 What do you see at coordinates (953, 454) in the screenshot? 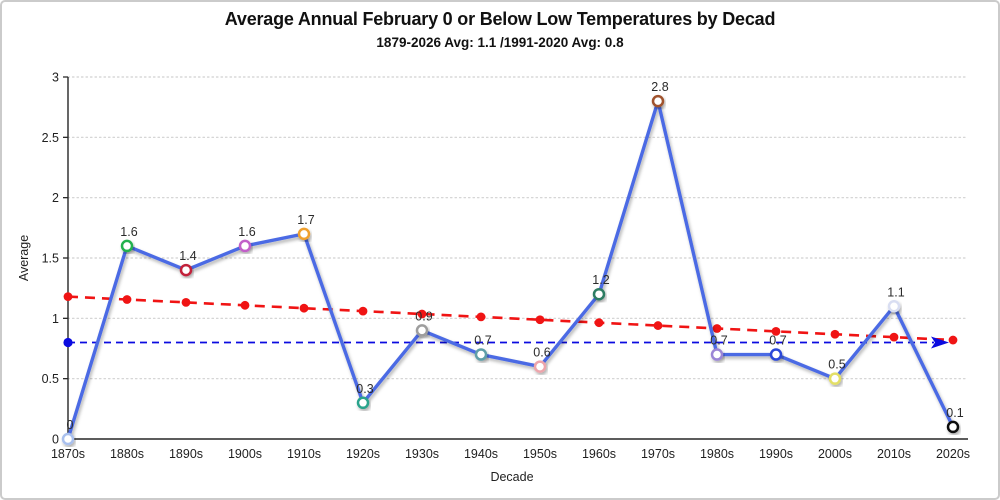
I see `x-tick-label: 2020s` at bounding box center [953, 454].